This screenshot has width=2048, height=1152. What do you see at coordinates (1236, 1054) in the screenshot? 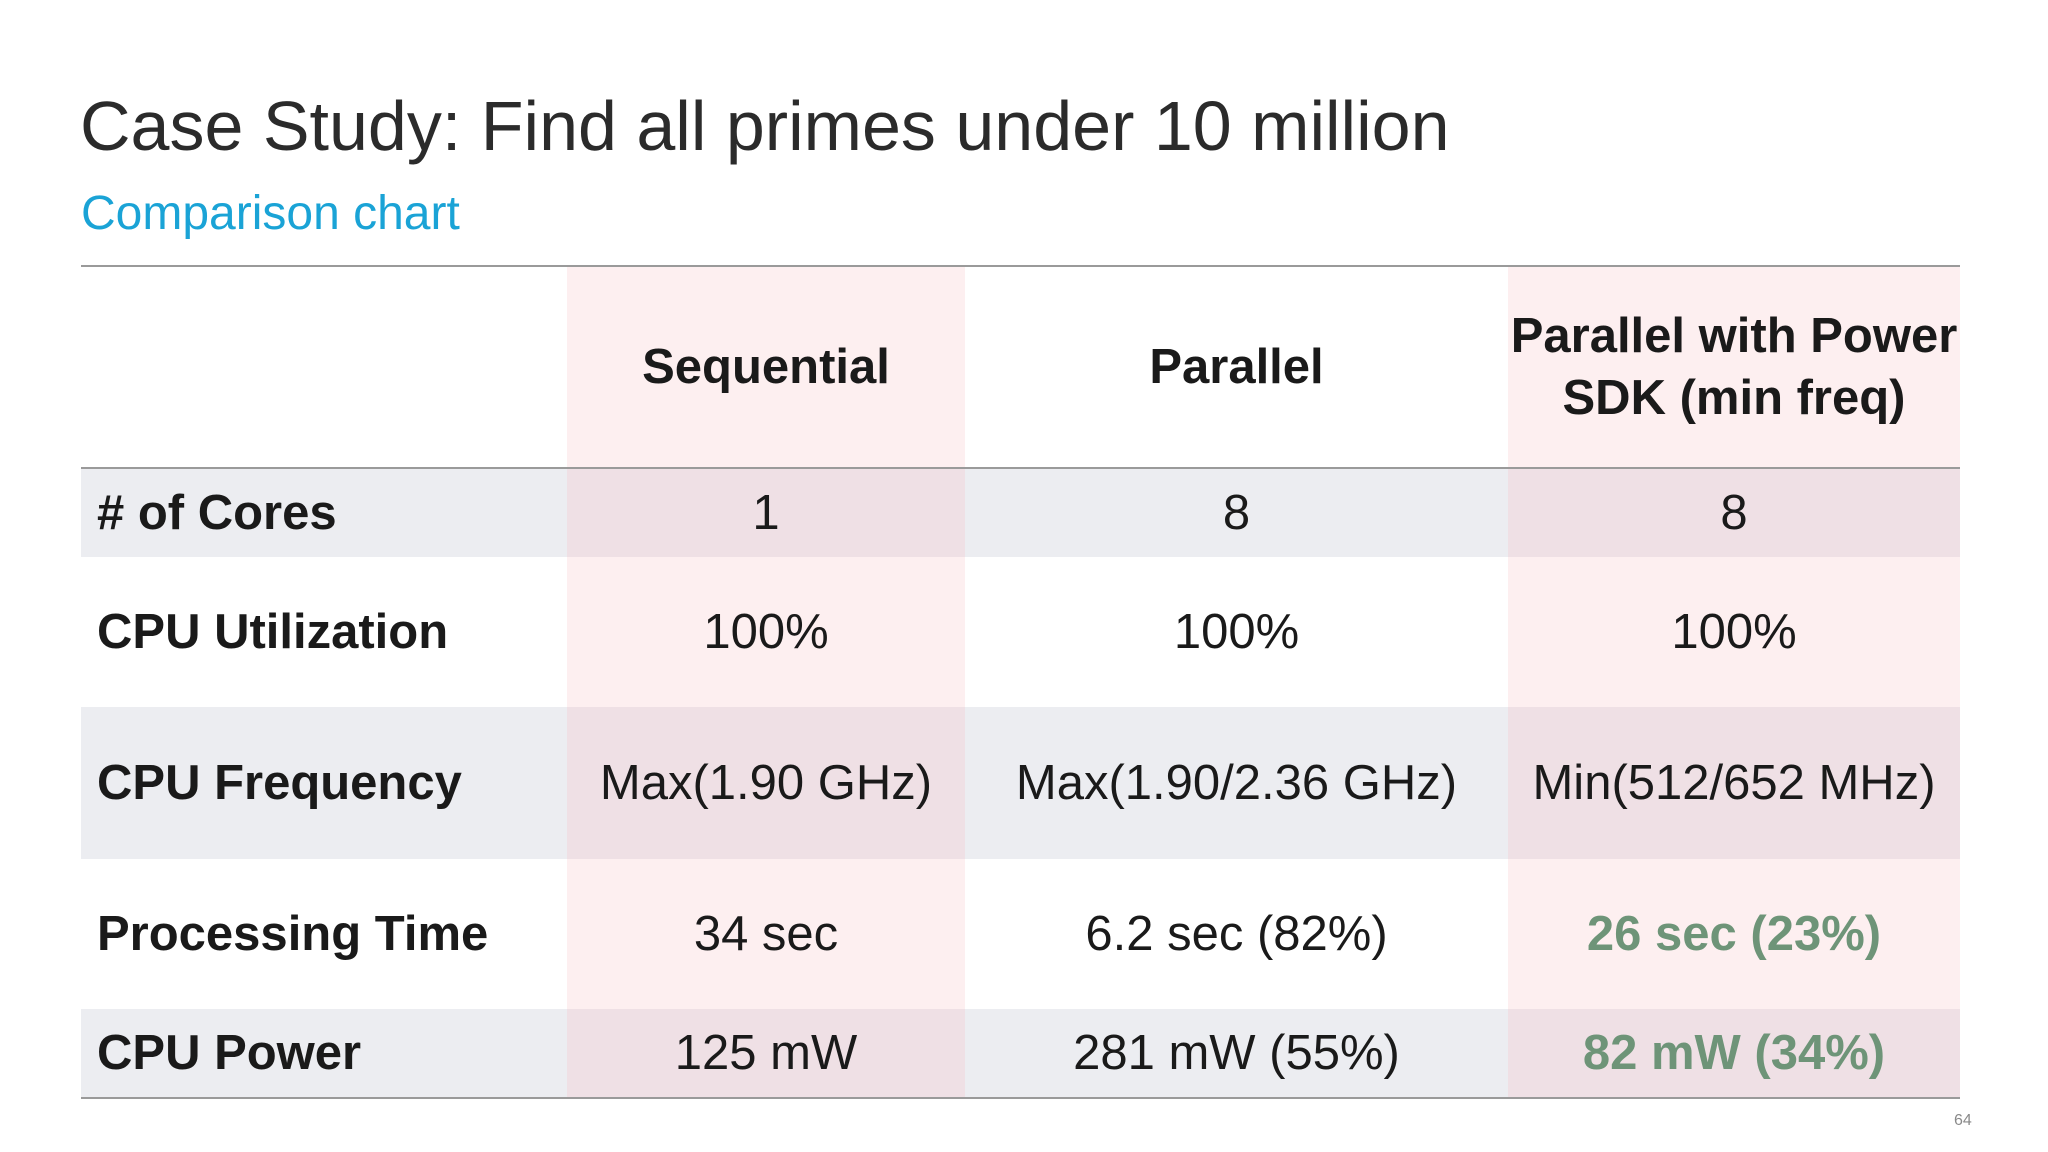
I see `cell-power-parallel: 281 mW (55%)` at bounding box center [1236, 1054].